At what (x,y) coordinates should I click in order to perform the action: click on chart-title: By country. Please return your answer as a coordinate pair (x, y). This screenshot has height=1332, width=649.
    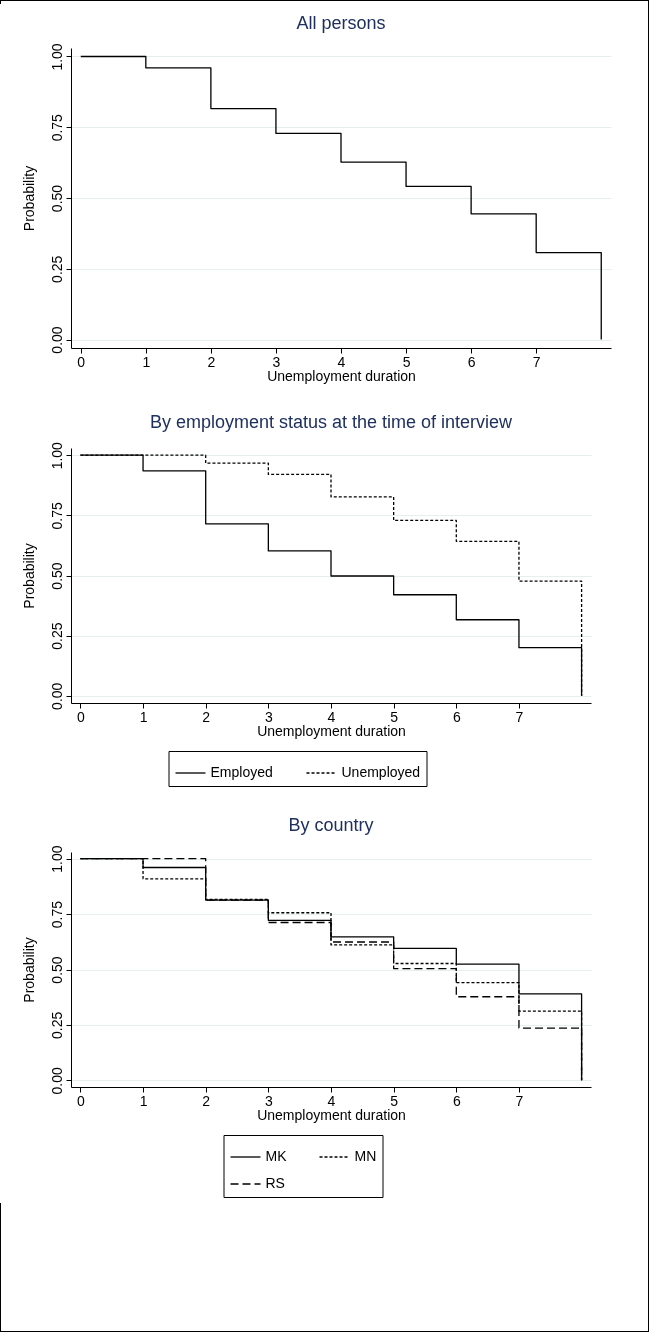
    Looking at the image, I should click on (331, 825).